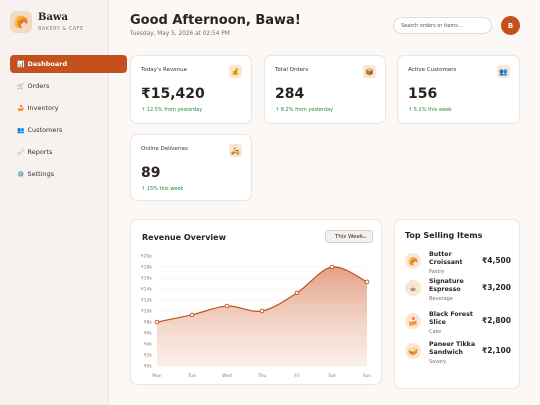 The image size is (540, 405). Describe the element at coordinates (432, 70) in the screenshot. I see `stat-label: Active Customers` at that location.